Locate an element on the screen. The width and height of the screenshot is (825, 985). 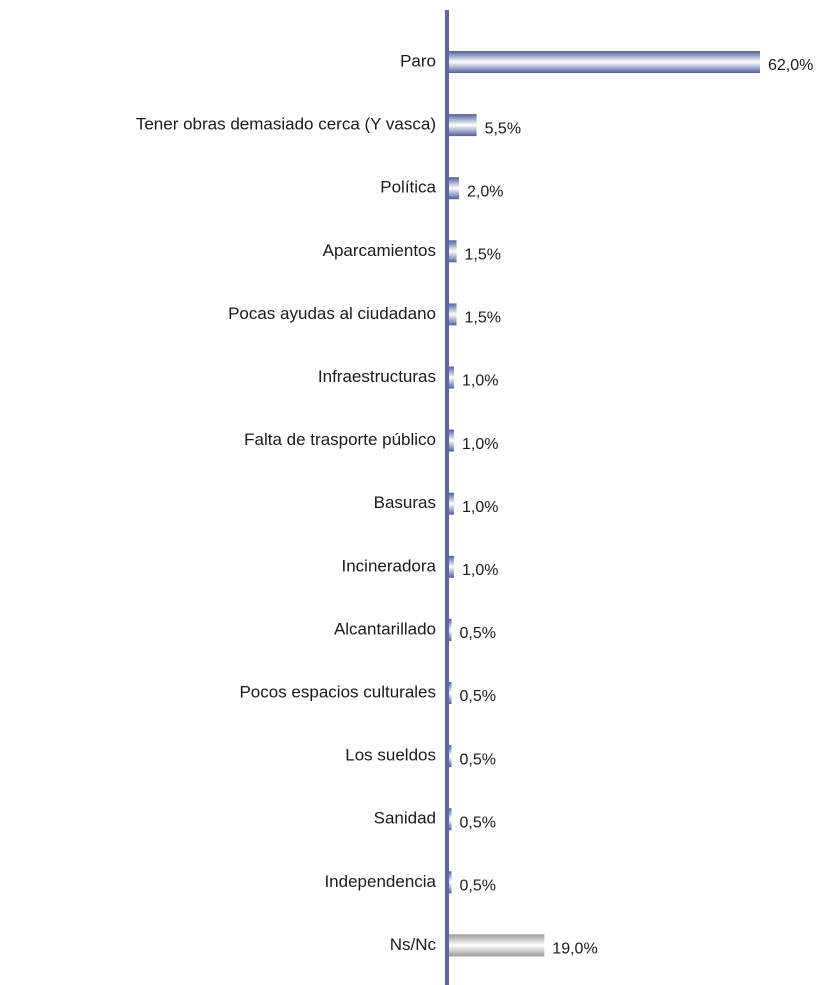
category-label: Pocas ayudas al ciudadano is located at coordinates (332, 313).